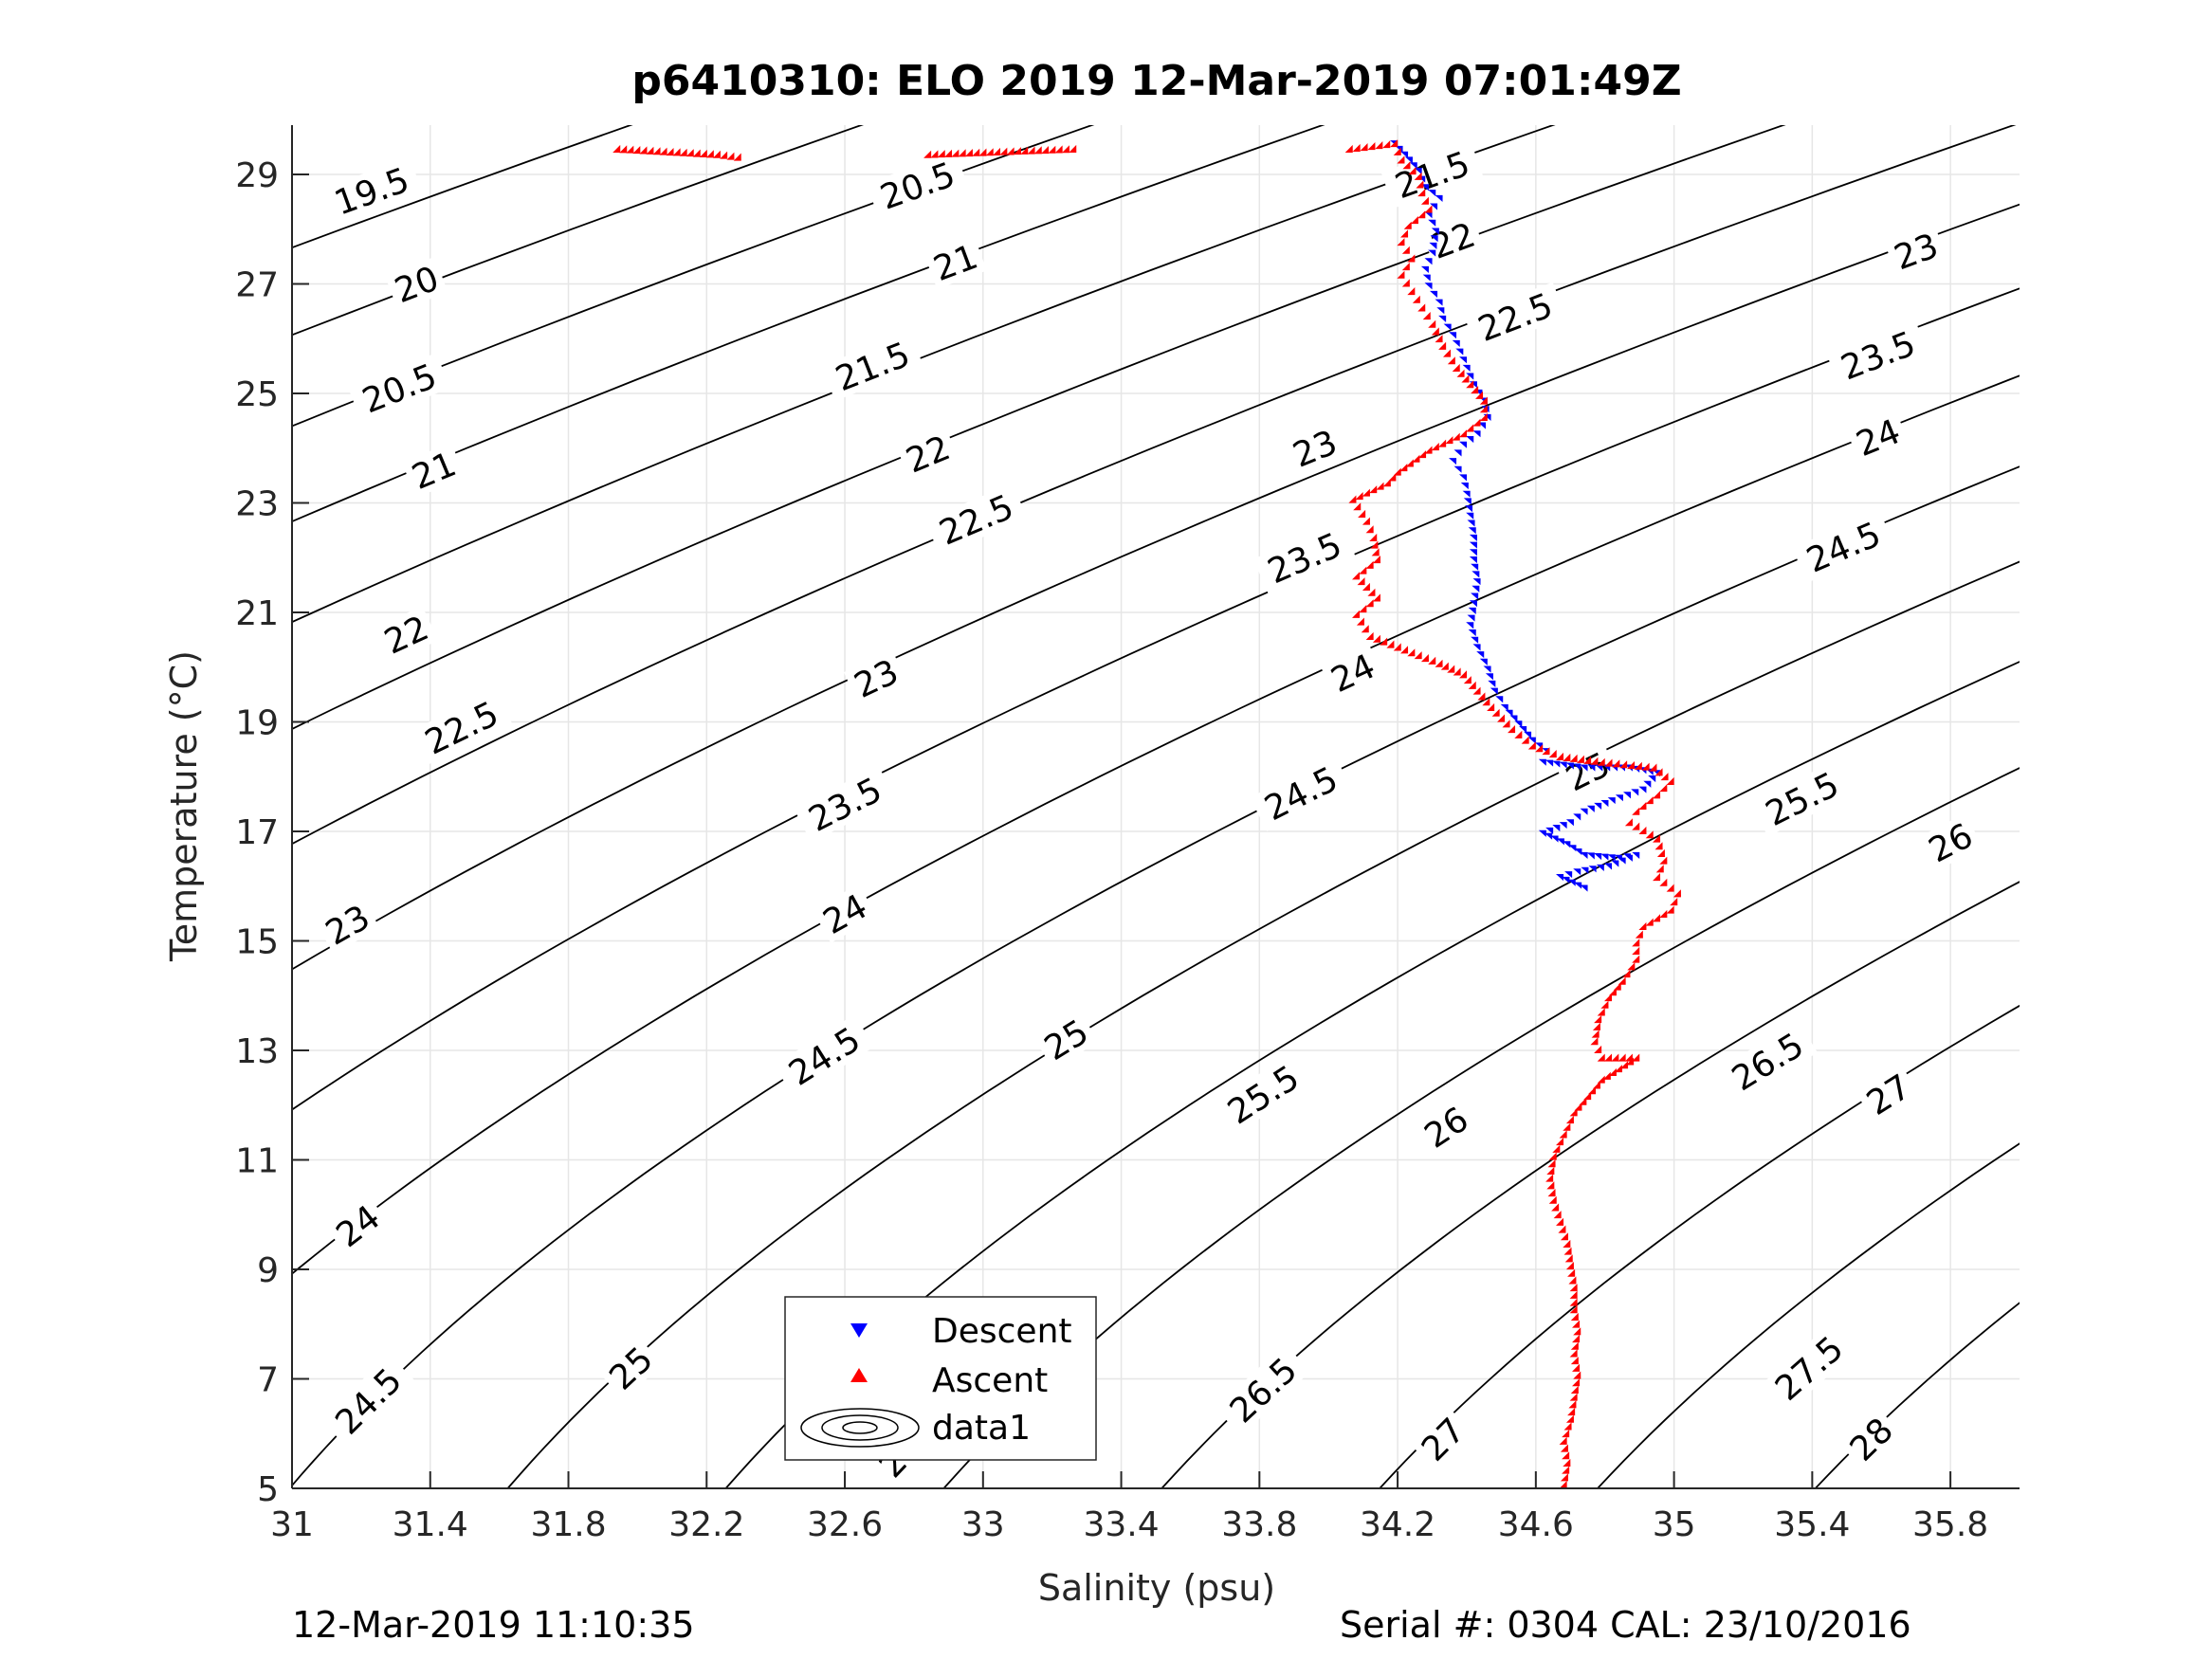 This screenshot has height=1659, width=2212. Describe the element at coordinates (1352, 673) in the screenshot. I see `contour-label: 24` at that location.